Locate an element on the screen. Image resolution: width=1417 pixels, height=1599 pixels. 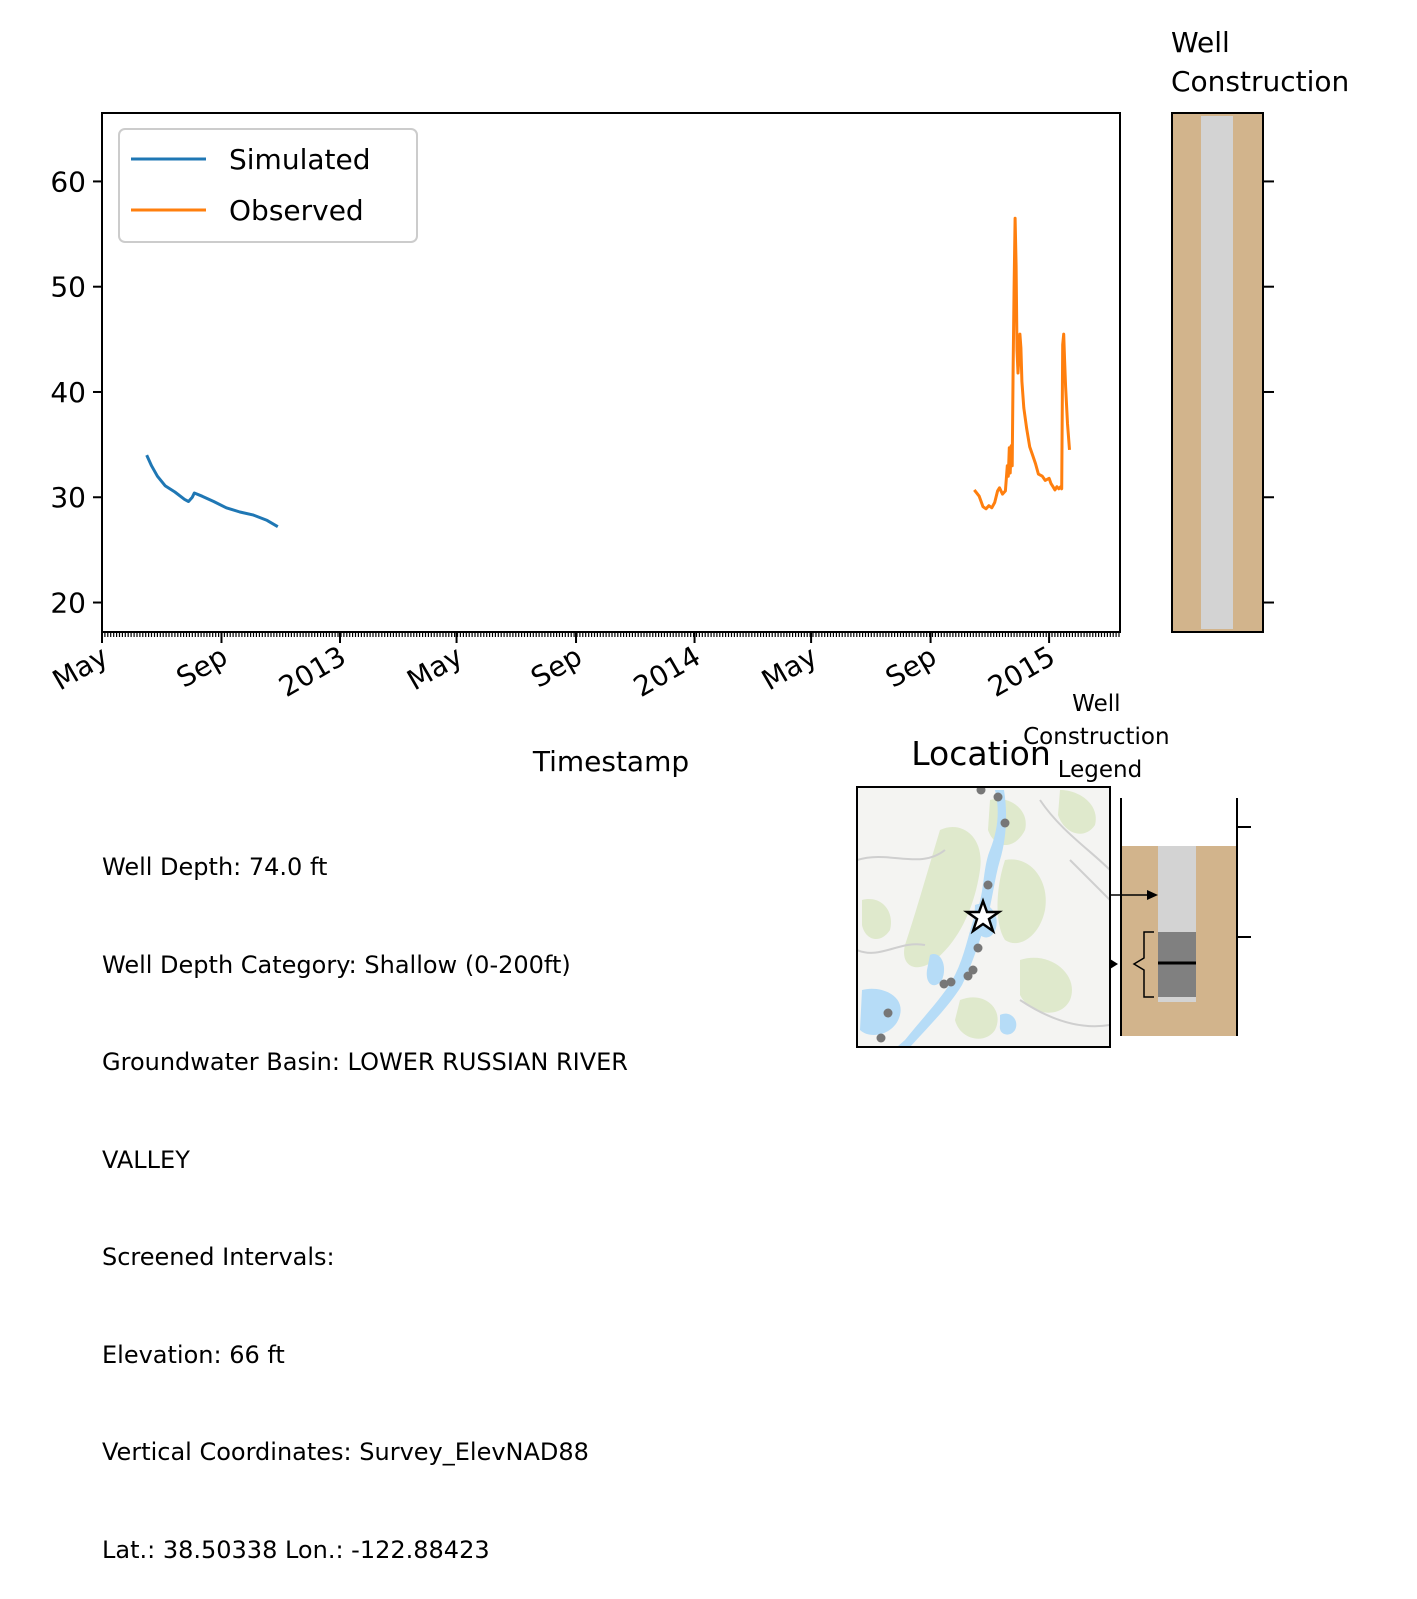
map-frame is located at coordinates (983, 917).